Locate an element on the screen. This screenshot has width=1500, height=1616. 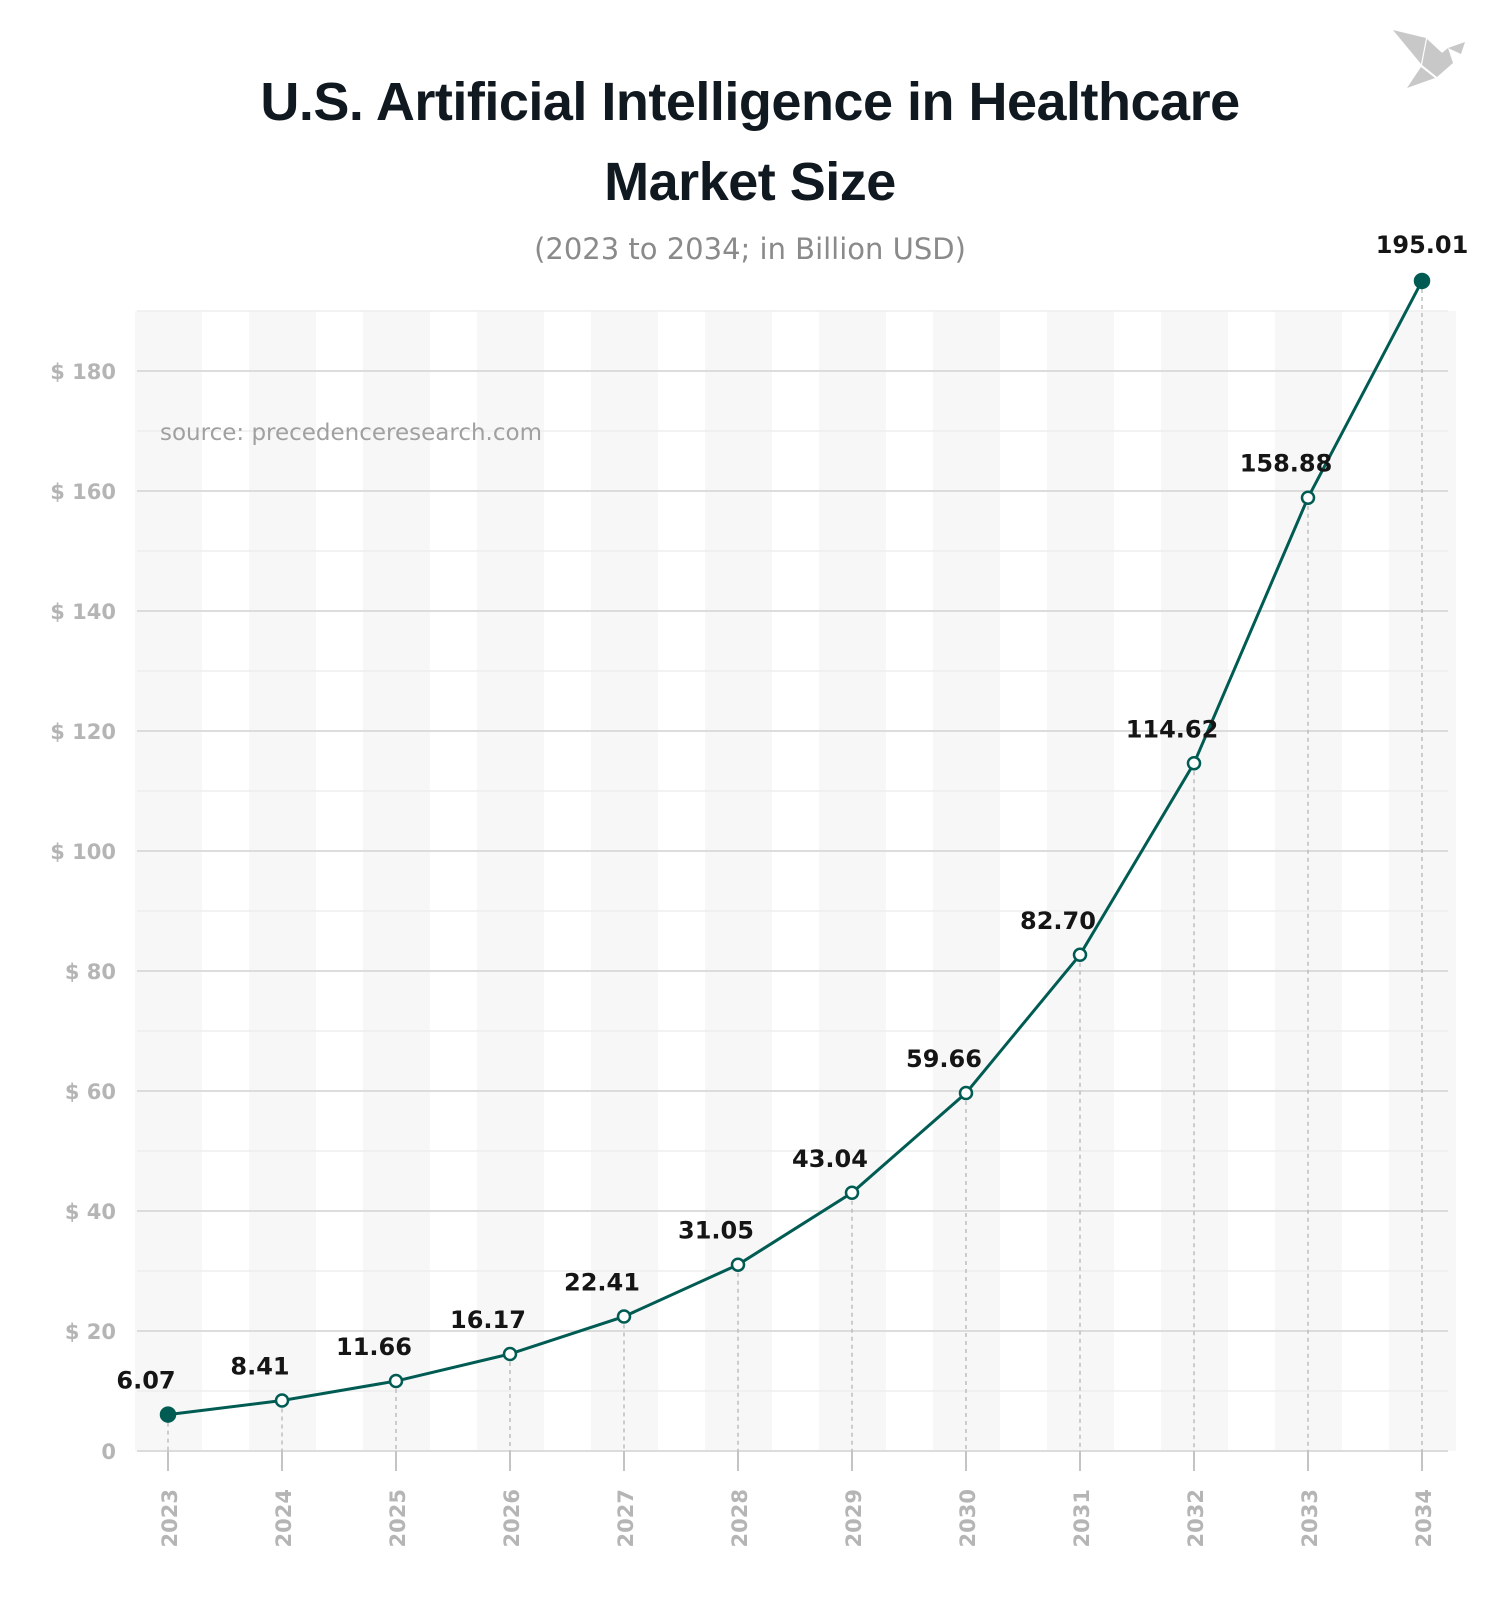
data-label: 8.41 is located at coordinates (259, 1367).